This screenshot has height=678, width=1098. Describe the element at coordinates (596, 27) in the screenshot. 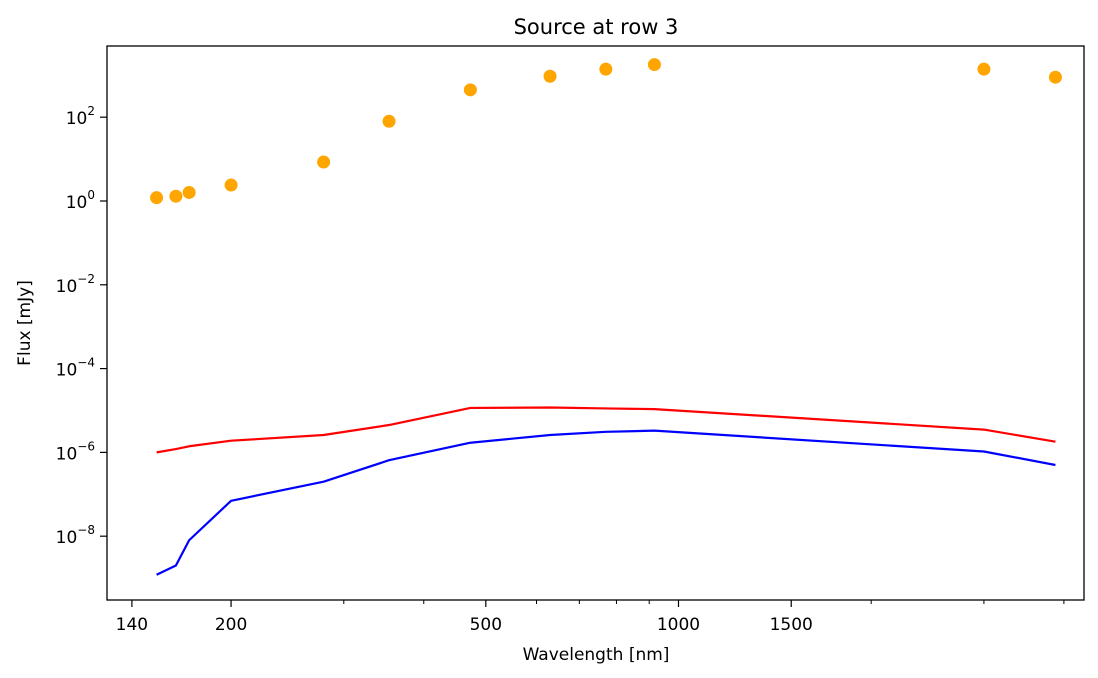

I see `chart-title: Source at row 3` at that location.